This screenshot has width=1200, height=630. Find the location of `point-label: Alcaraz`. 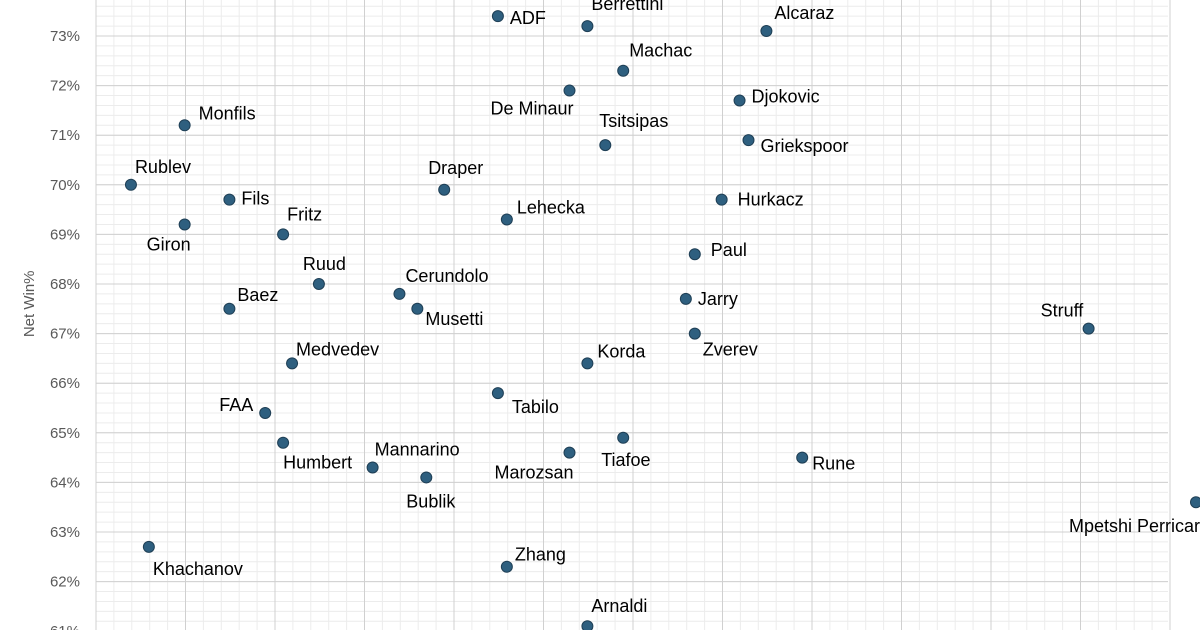

point-label: Alcaraz is located at coordinates (804, 13).